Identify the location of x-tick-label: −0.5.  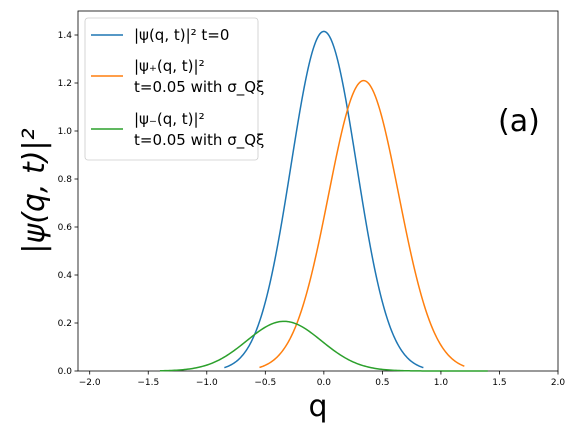
(265, 383).